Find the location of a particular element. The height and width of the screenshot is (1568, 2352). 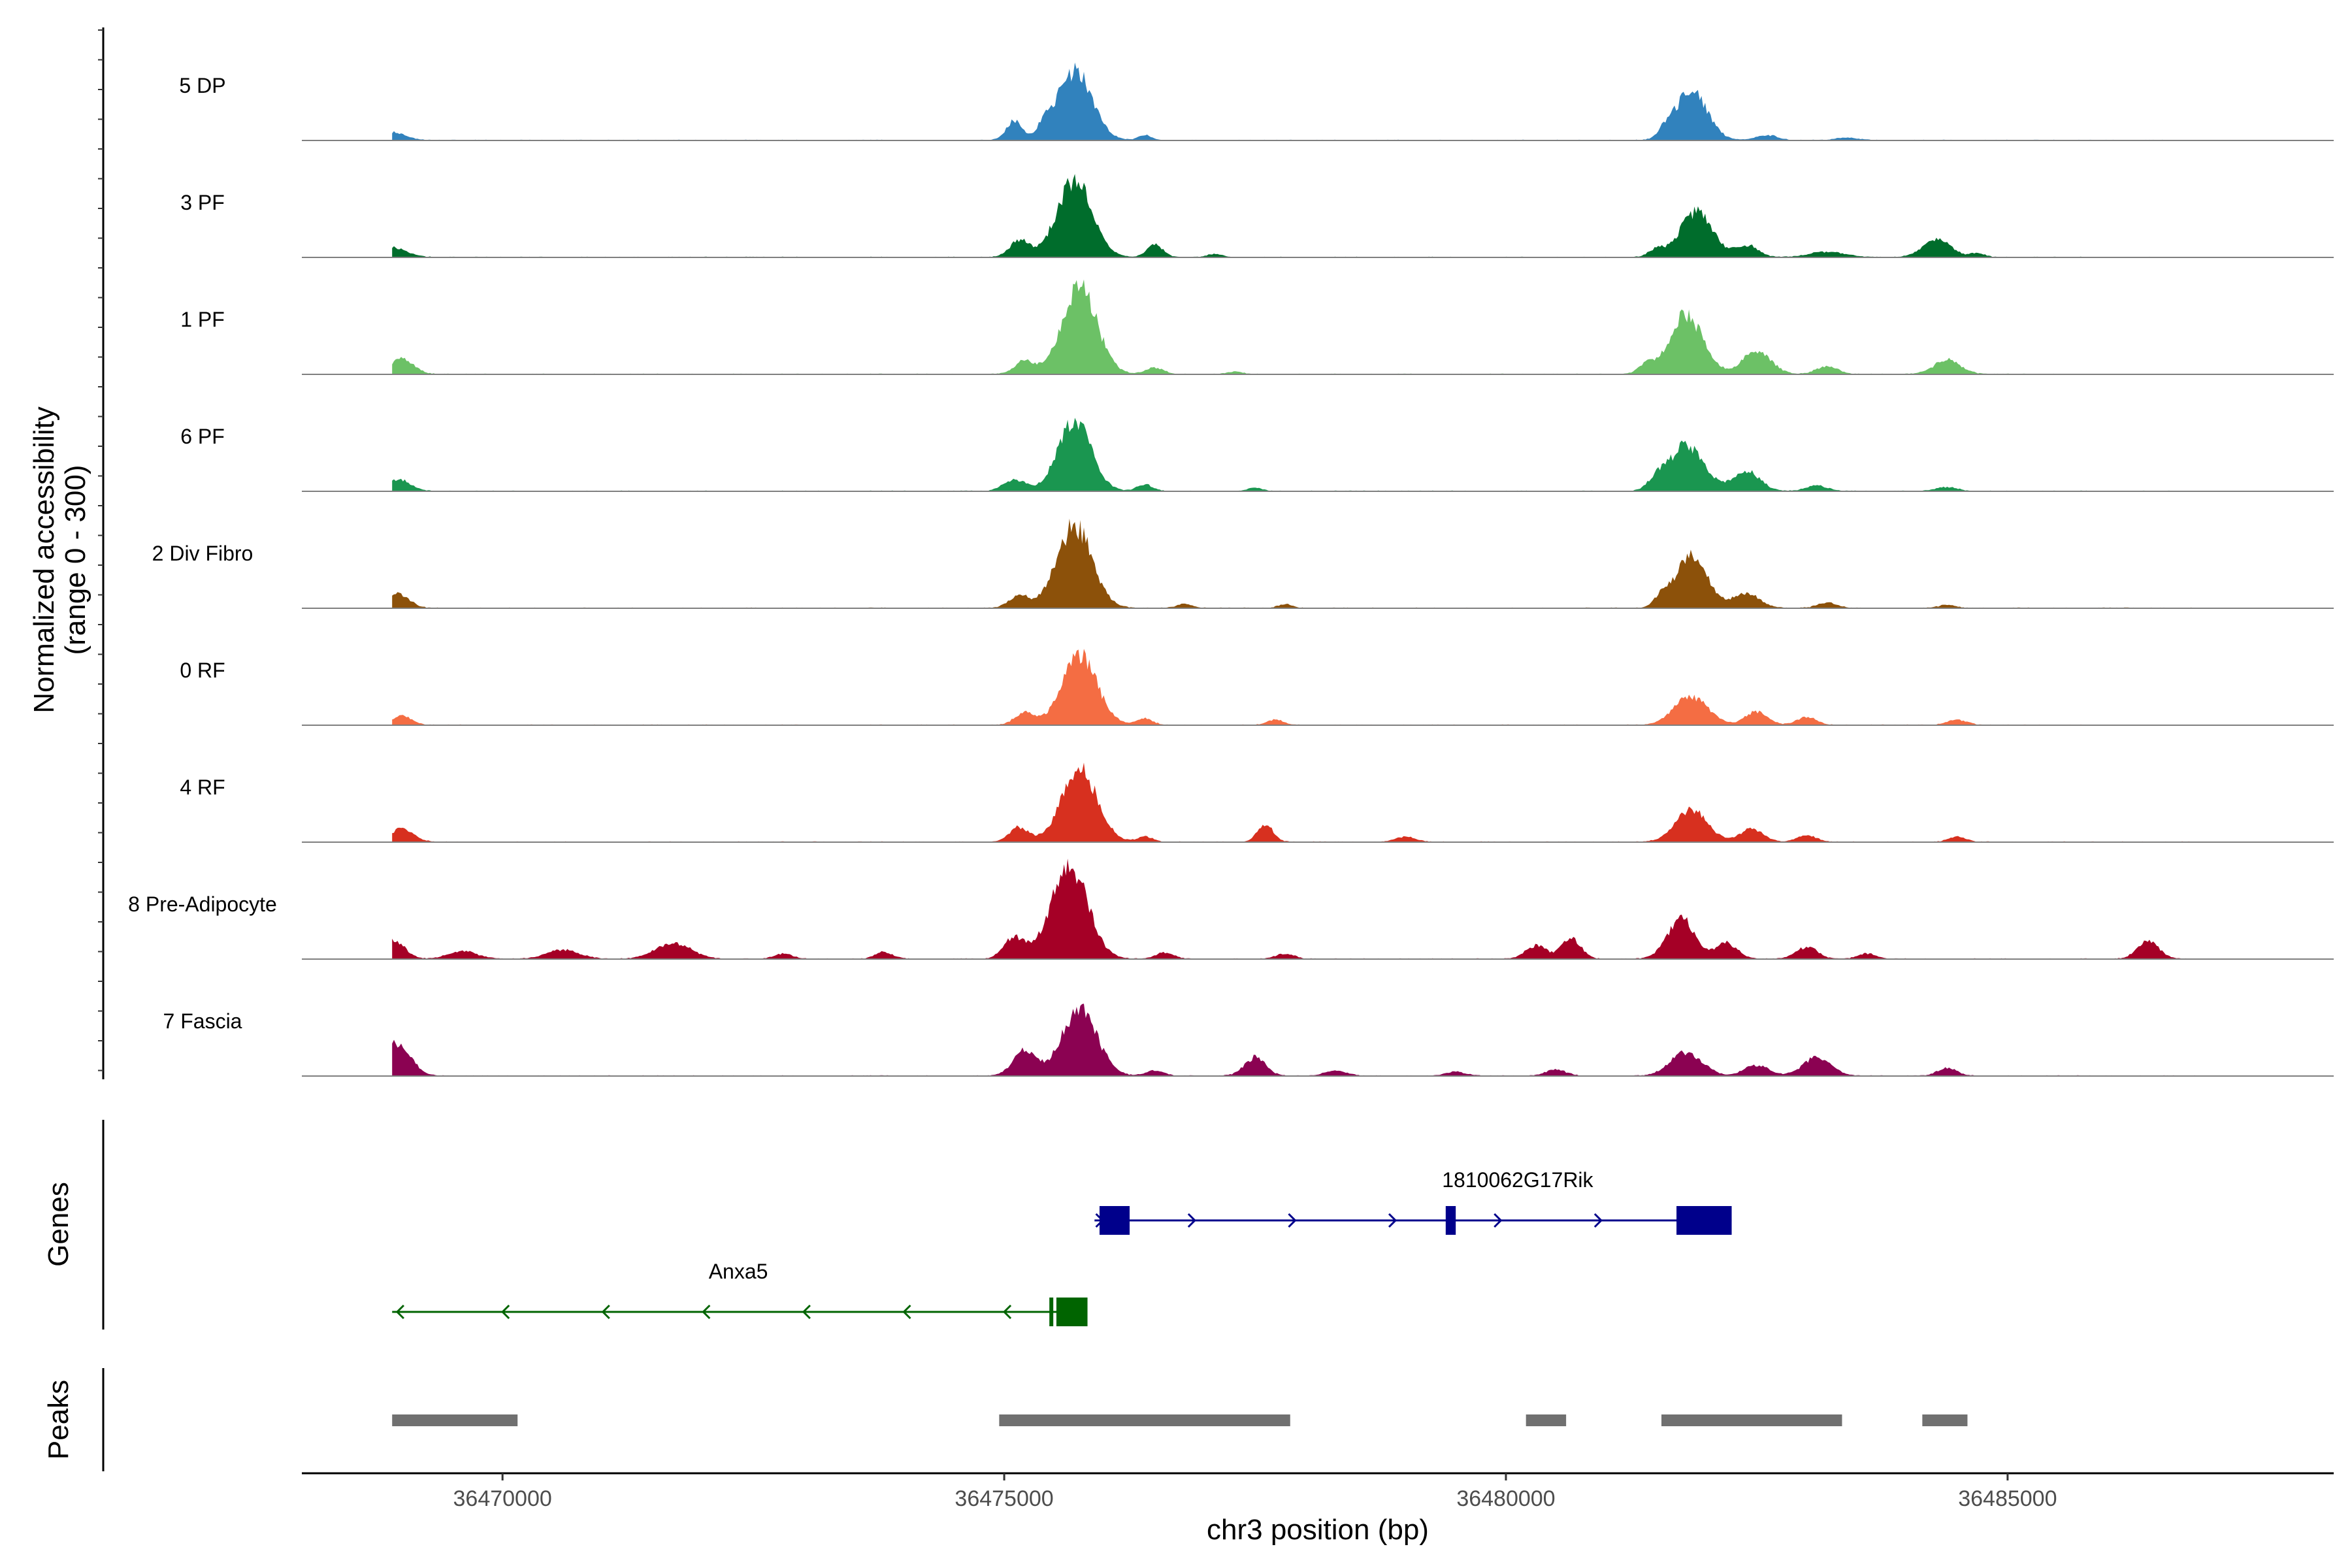

gene-annotation: 1810062G17Rik Anxa5 is located at coordinates (1062, 1247).